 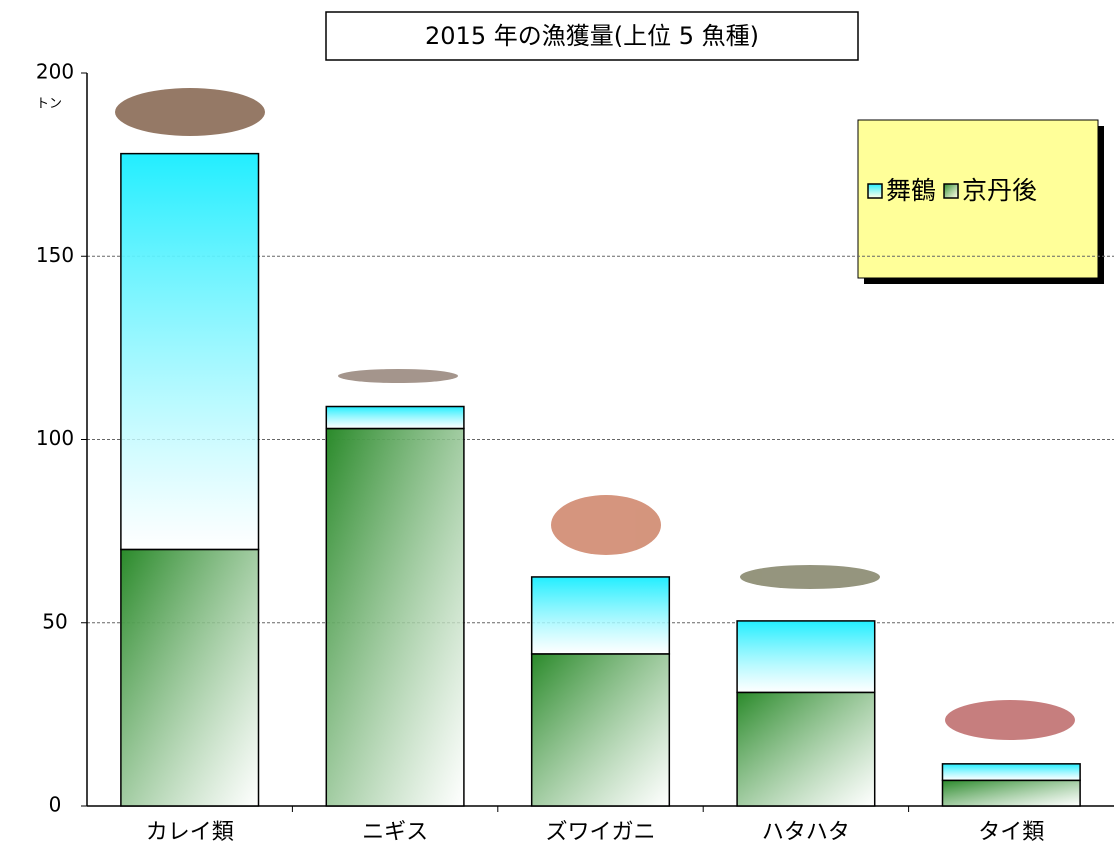 I want to click on title-box, so click(x=592, y=36).